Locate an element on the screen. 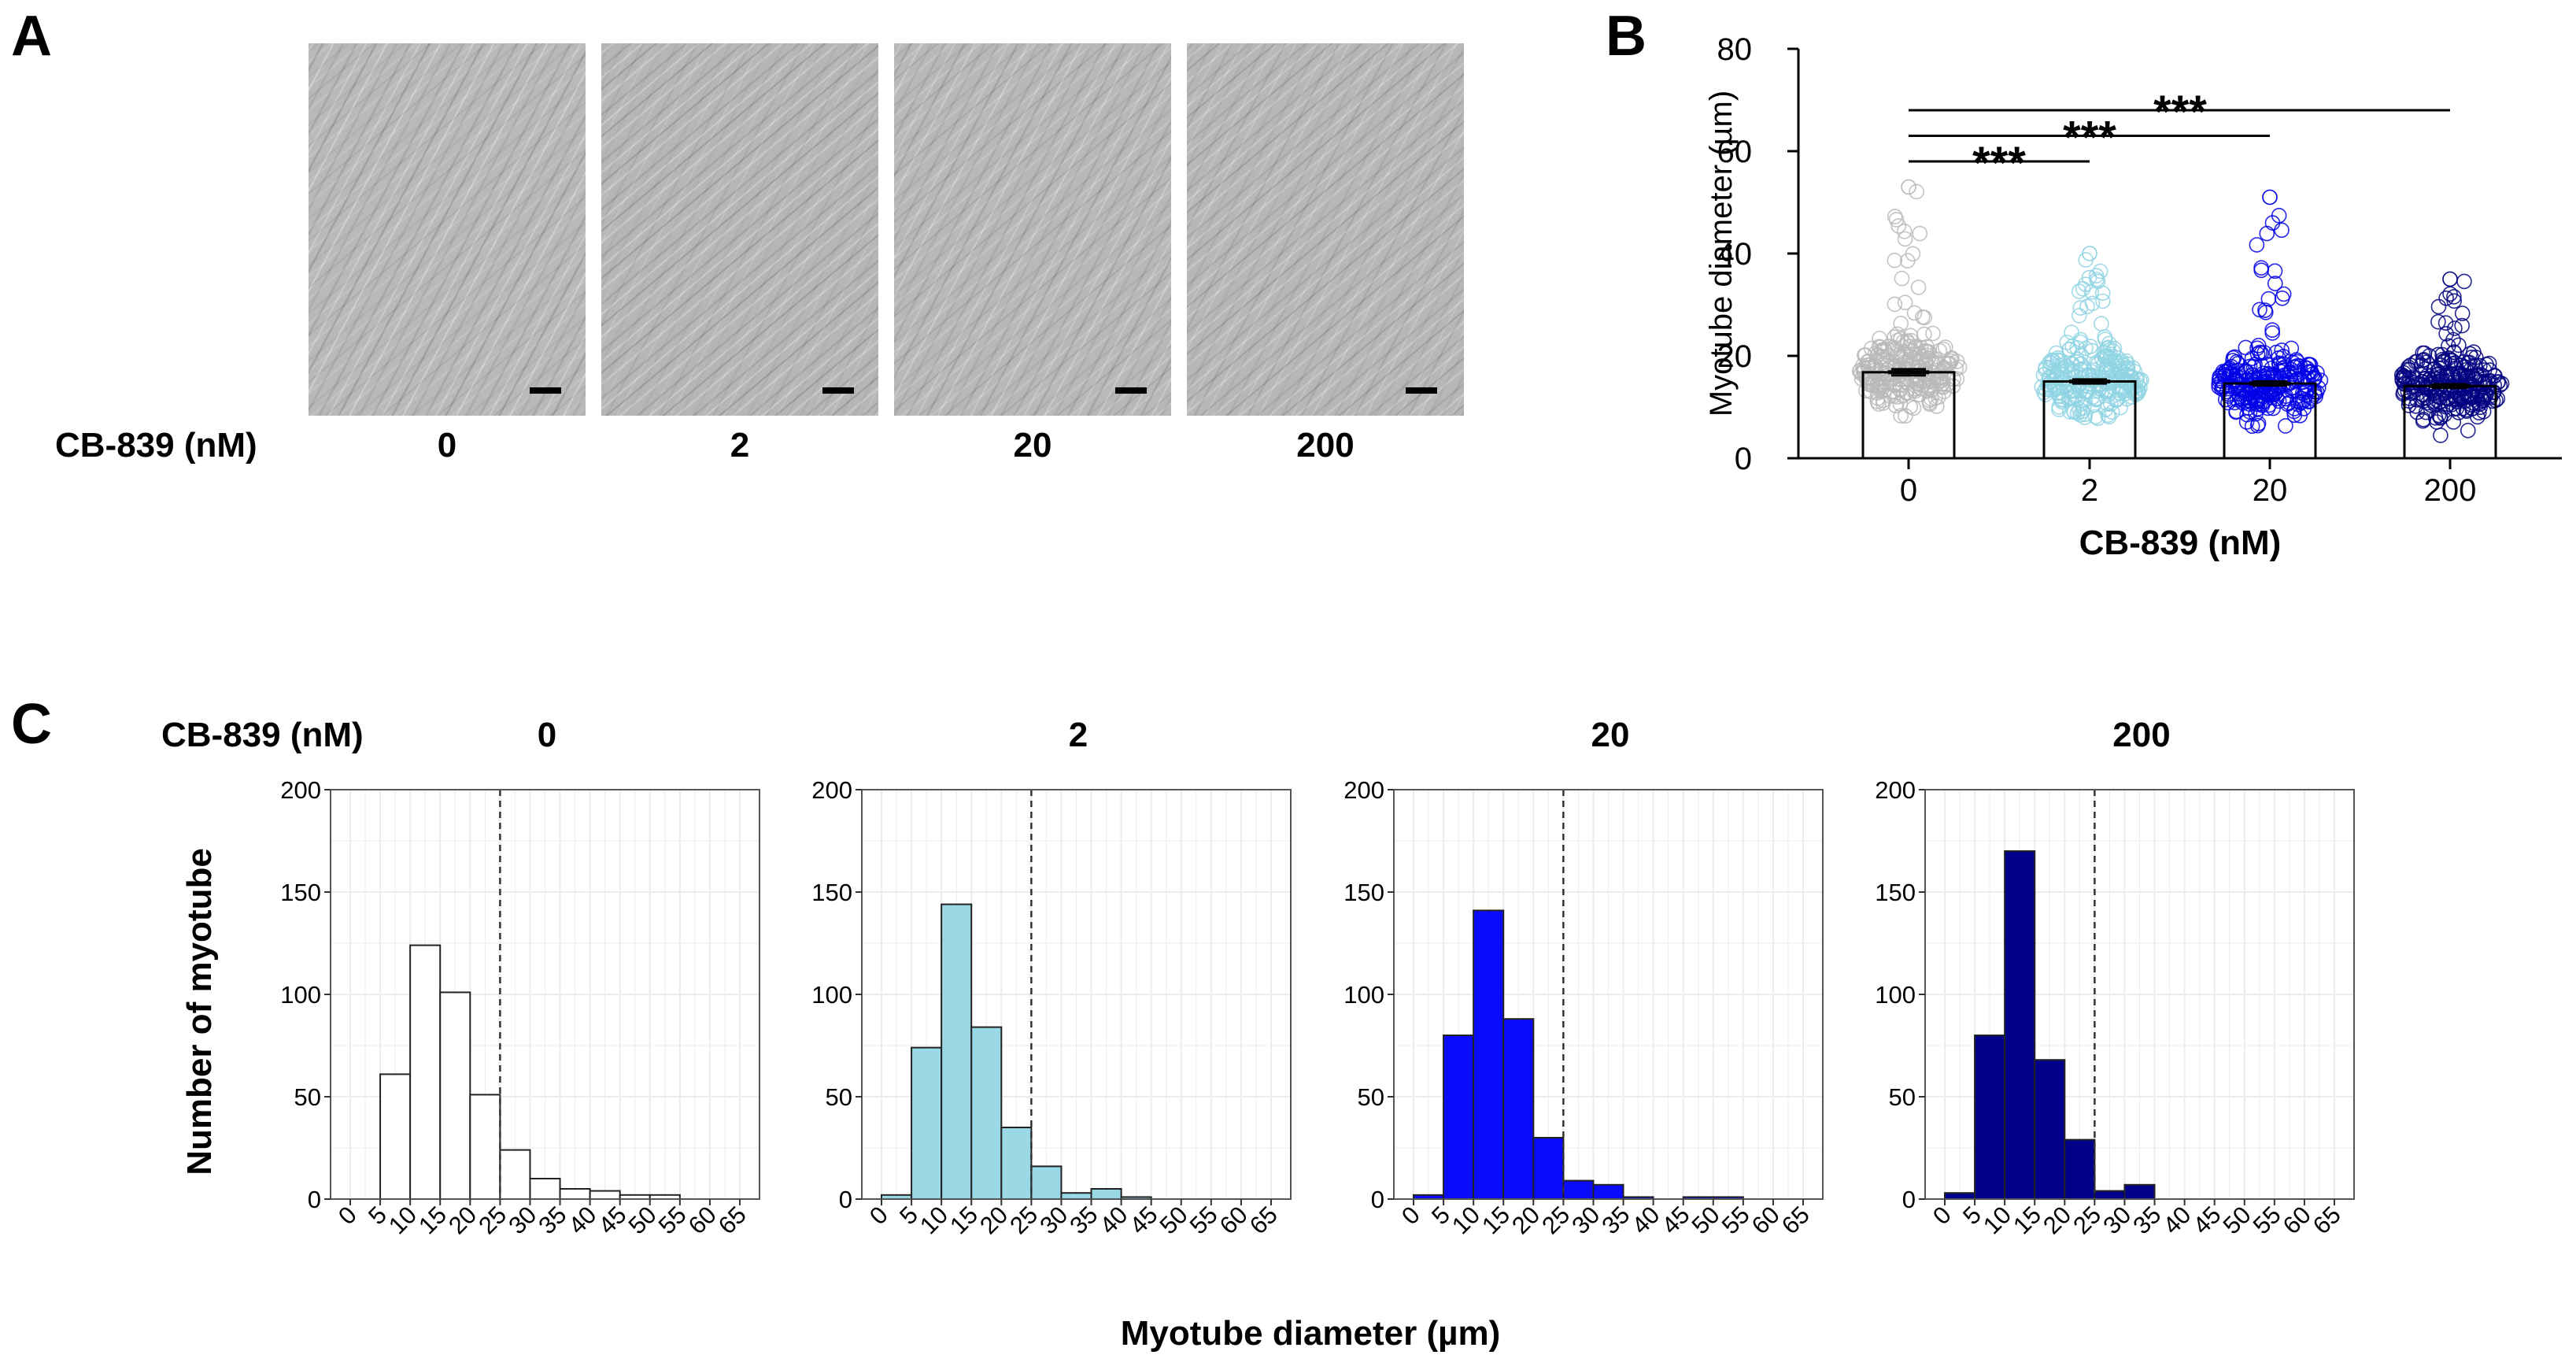 This screenshot has width=2576, height=1366. c-ytick-label-100: 100 is located at coordinates (1895, 995).